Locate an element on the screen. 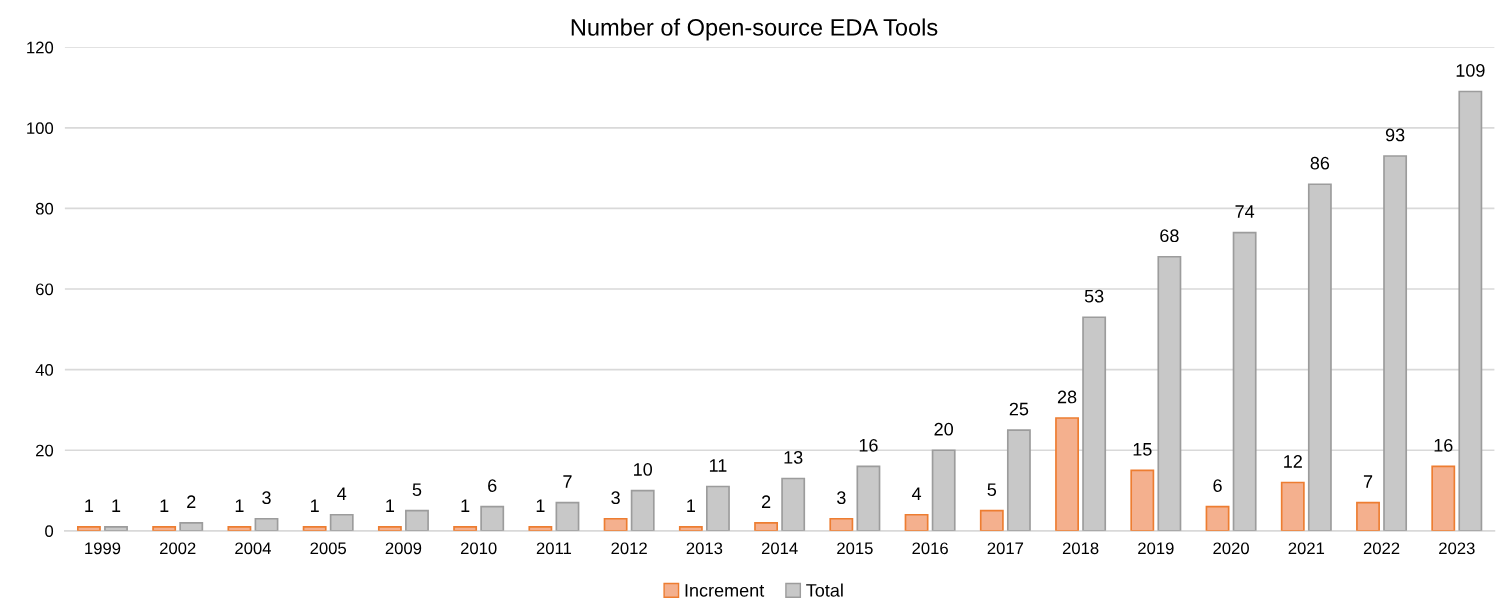 Image resolution: width=1508 pixels, height=613 pixels. x-tick-label: 2017 is located at coordinates (1005, 548).